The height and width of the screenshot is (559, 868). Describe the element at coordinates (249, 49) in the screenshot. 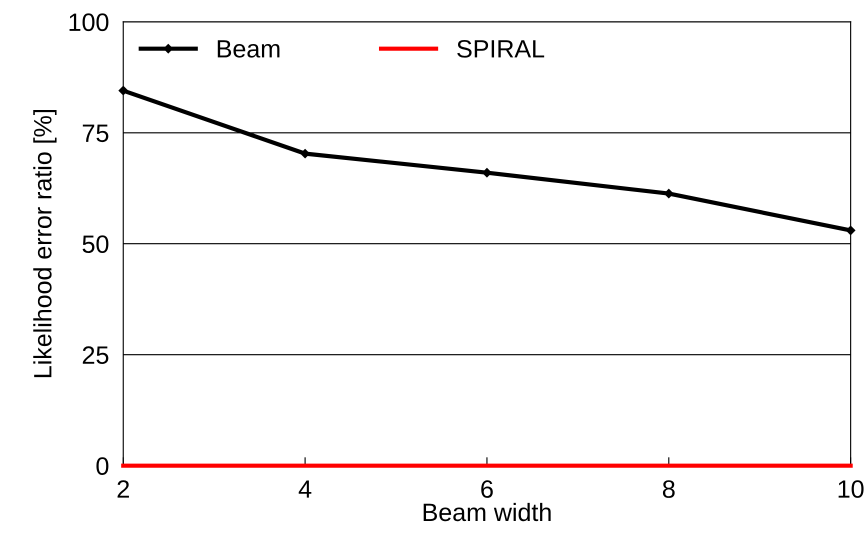

I see `legend-label: Beam` at that location.